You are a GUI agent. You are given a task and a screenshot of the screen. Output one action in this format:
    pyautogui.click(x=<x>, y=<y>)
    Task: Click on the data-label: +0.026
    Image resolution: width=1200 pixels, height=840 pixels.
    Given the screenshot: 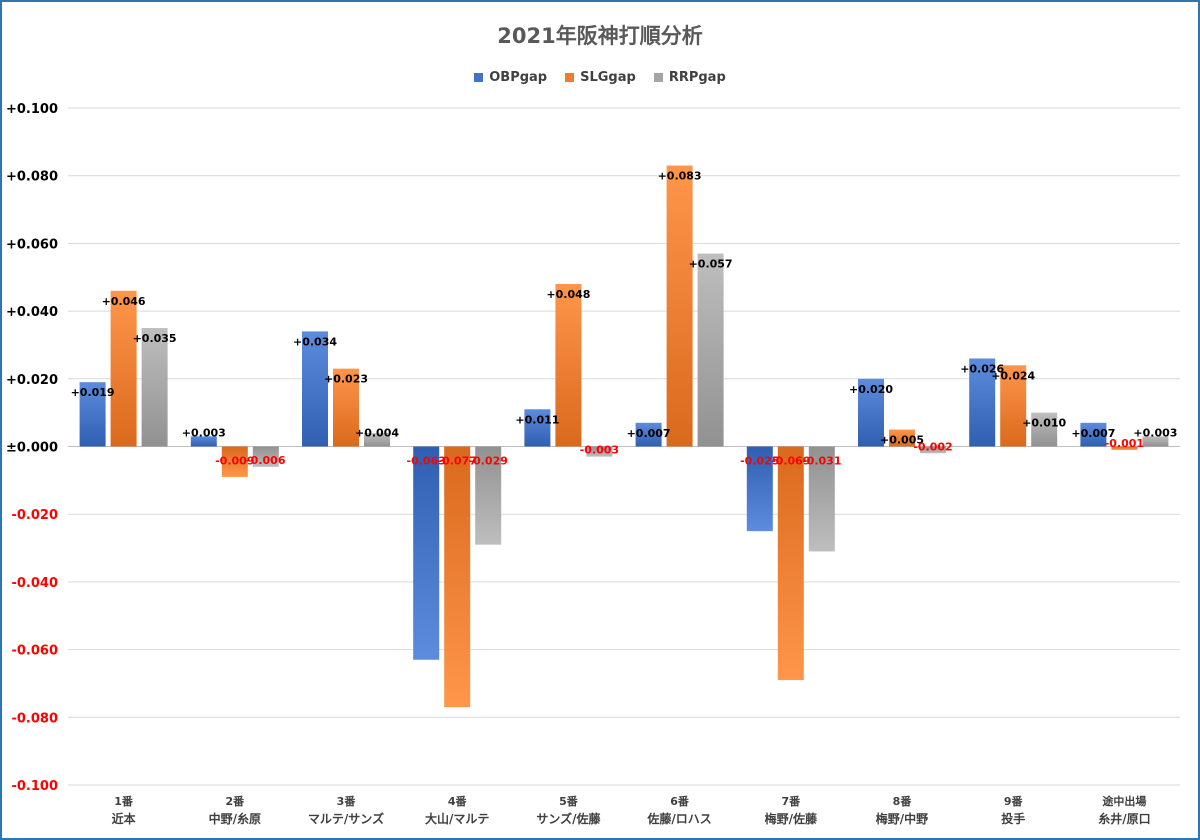 What is the action you would take?
    pyautogui.click(x=982, y=368)
    